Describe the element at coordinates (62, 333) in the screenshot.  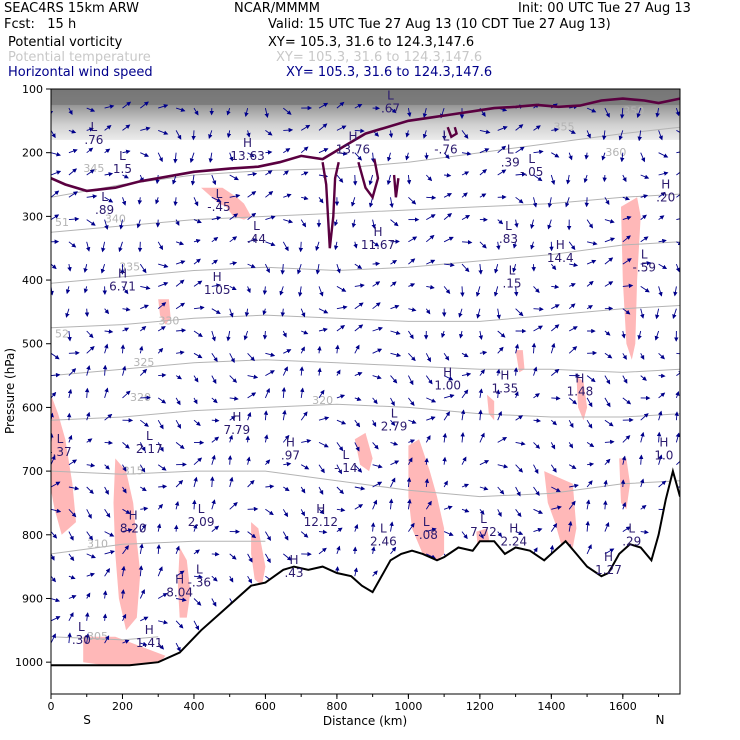
I see `theta-label: 52` at that location.